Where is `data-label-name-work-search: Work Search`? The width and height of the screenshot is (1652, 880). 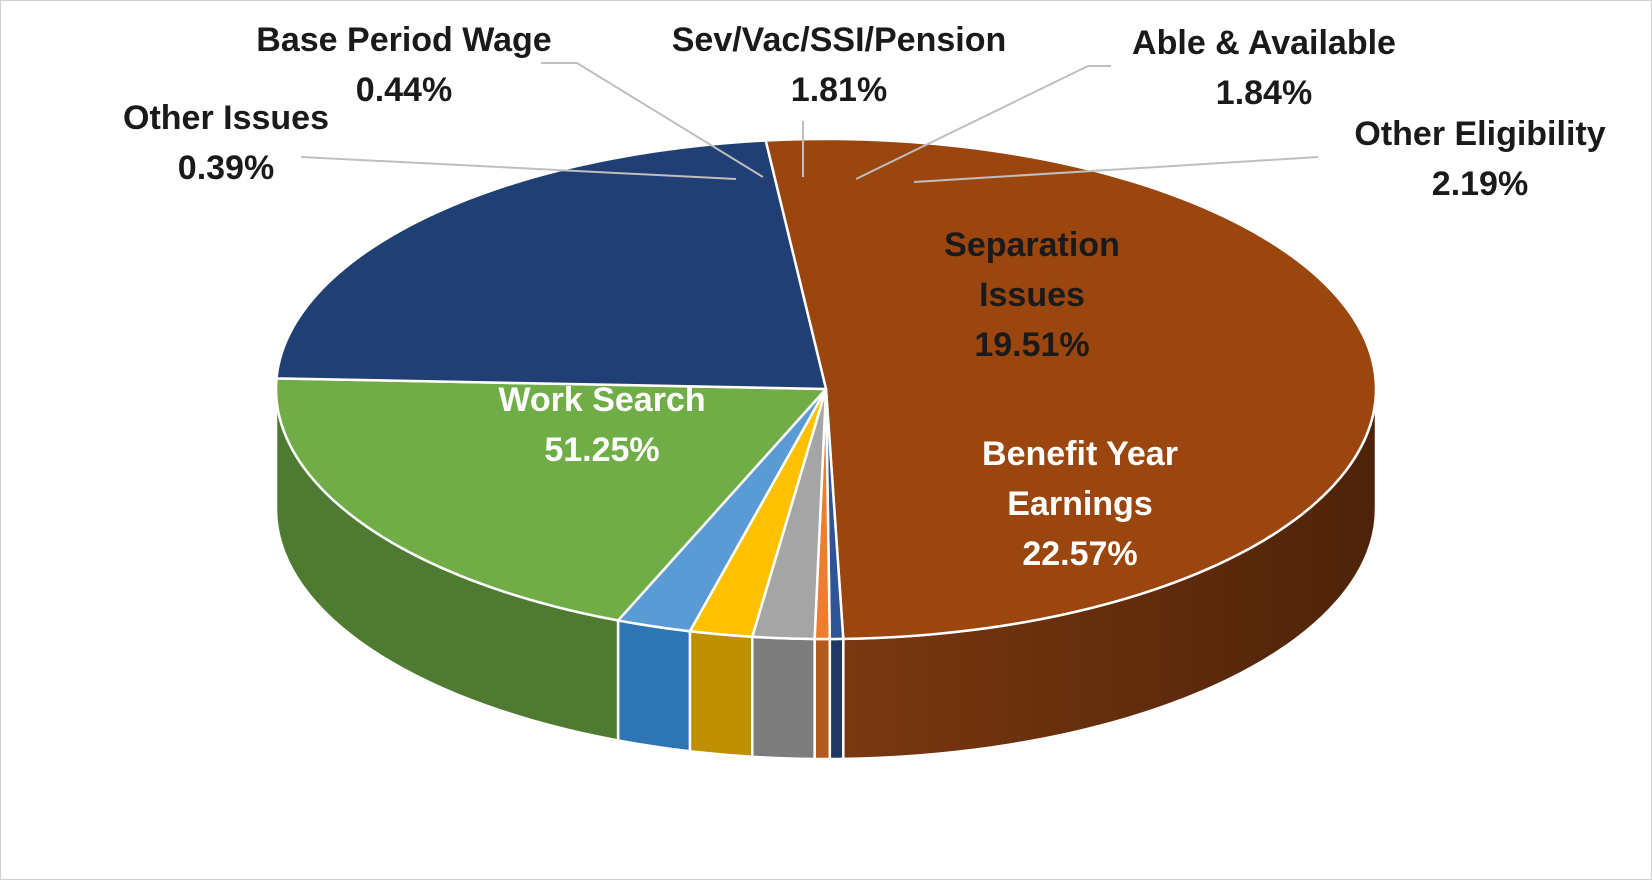 data-label-name-work-search: Work Search is located at coordinates (601, 400).